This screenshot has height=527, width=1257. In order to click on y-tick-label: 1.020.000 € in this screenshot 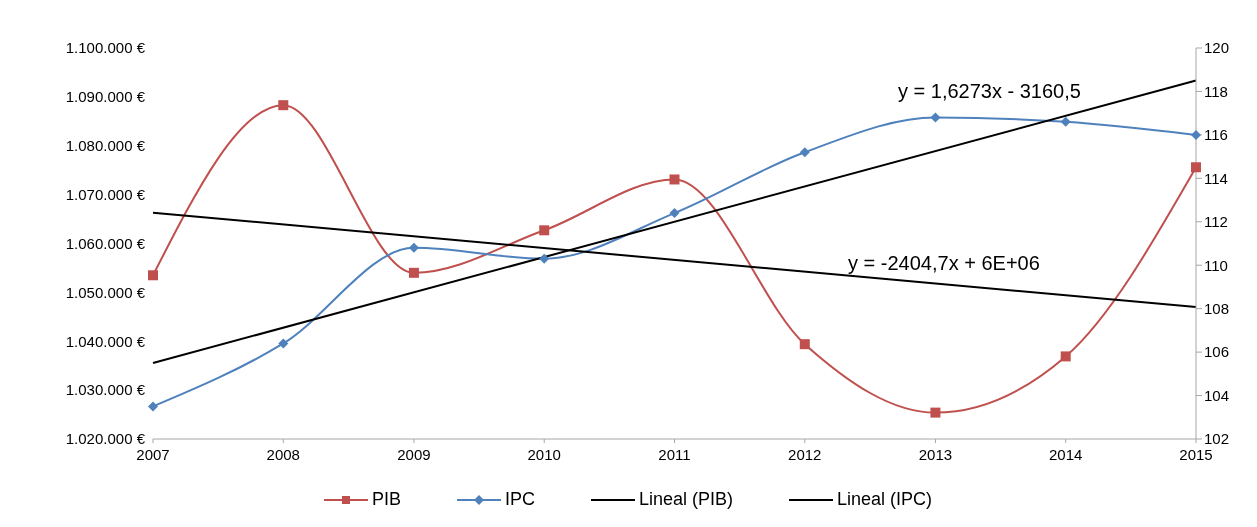, I will do `click(105, 439)`.